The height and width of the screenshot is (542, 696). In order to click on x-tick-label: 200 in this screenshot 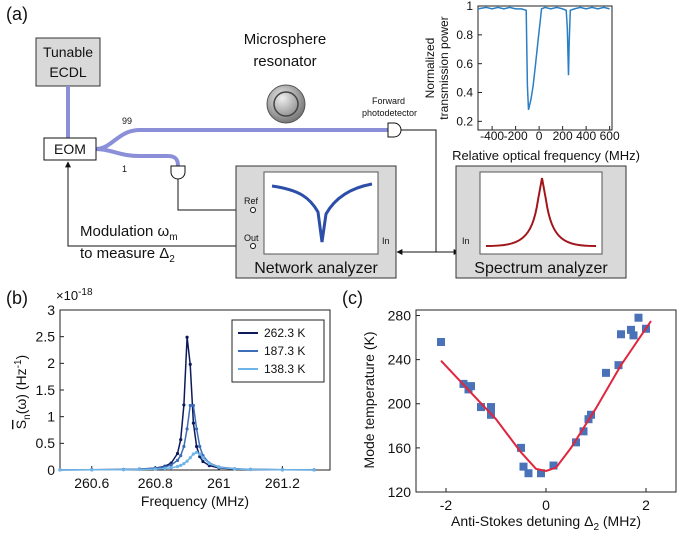, I will do `click(563, 136)`.